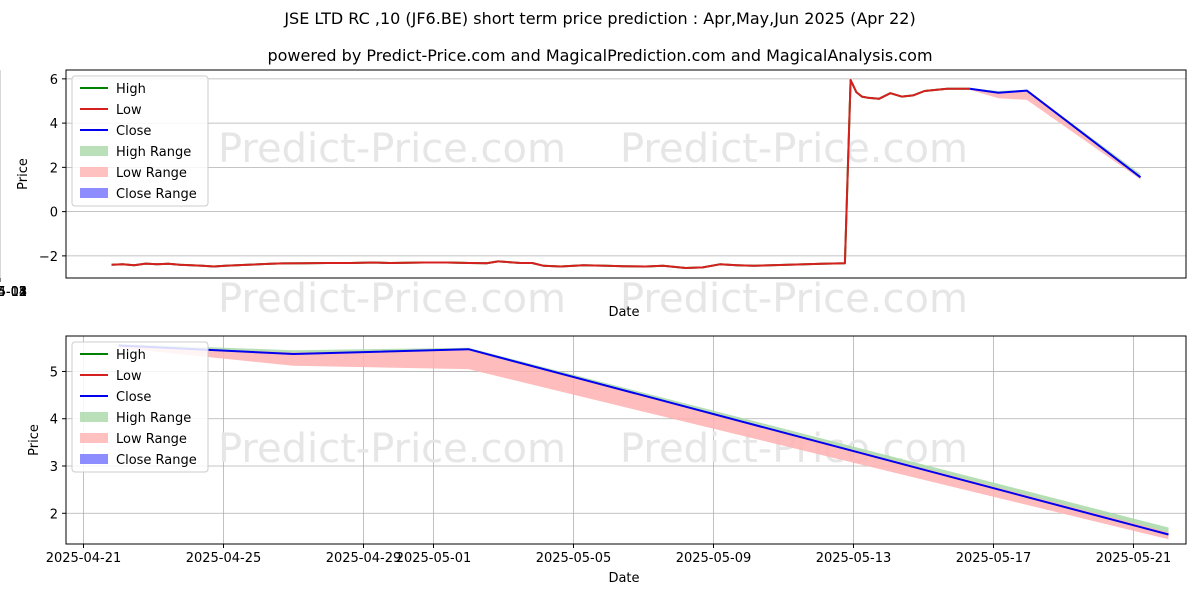 Image resolution: width=1200 pixels, height=600 pixels. I want to click on x-tick-label: 2025-04-21, so click(84, 558).